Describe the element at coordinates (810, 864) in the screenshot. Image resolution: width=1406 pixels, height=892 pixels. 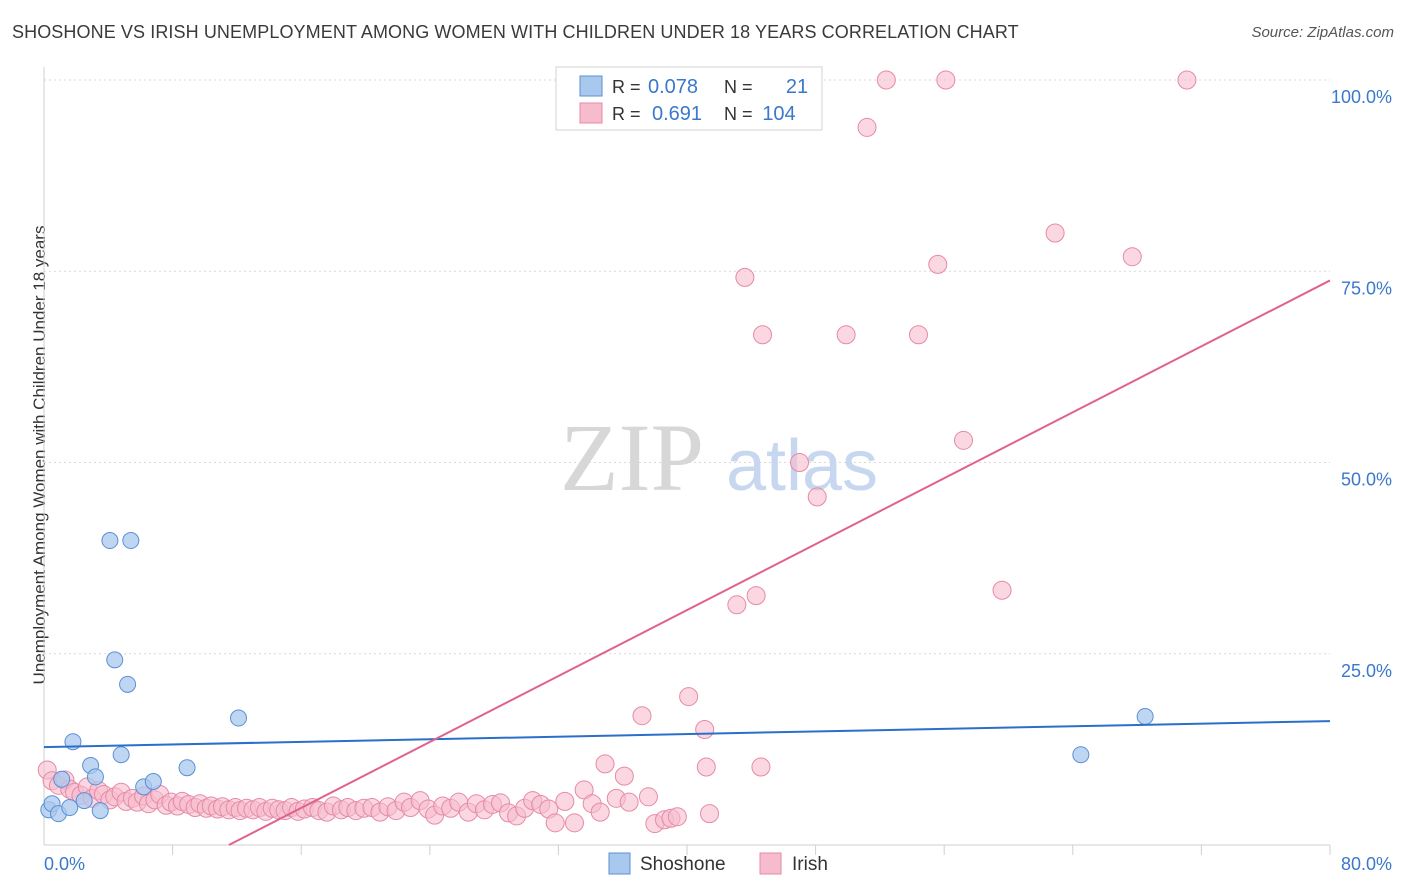
I see `legend-irish-label: Irish` at that location.